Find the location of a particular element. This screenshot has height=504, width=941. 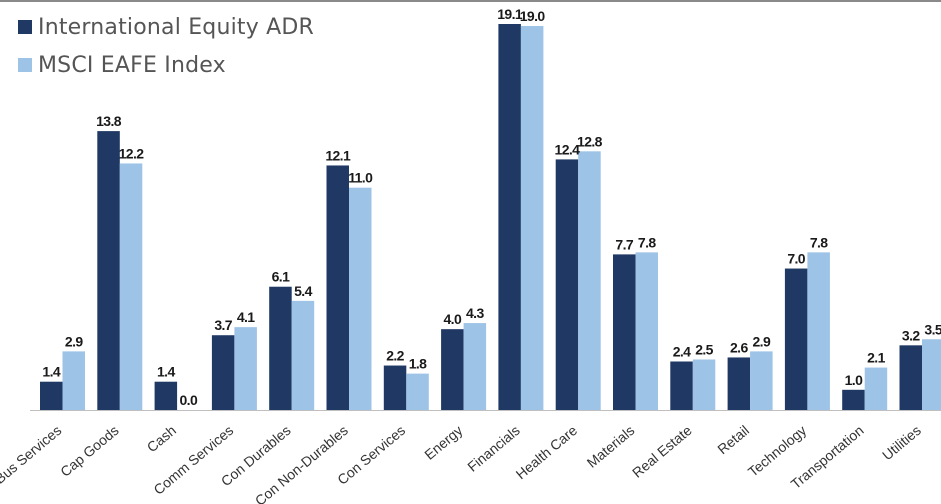

category-label-utilities: Utilities is located at coordinates (901, 442).